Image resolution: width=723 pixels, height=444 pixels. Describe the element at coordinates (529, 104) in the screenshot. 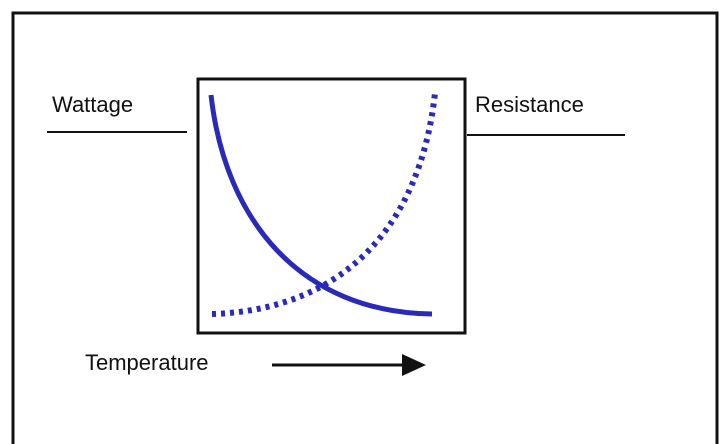

I see `resistance-label: Resistance` at that location.